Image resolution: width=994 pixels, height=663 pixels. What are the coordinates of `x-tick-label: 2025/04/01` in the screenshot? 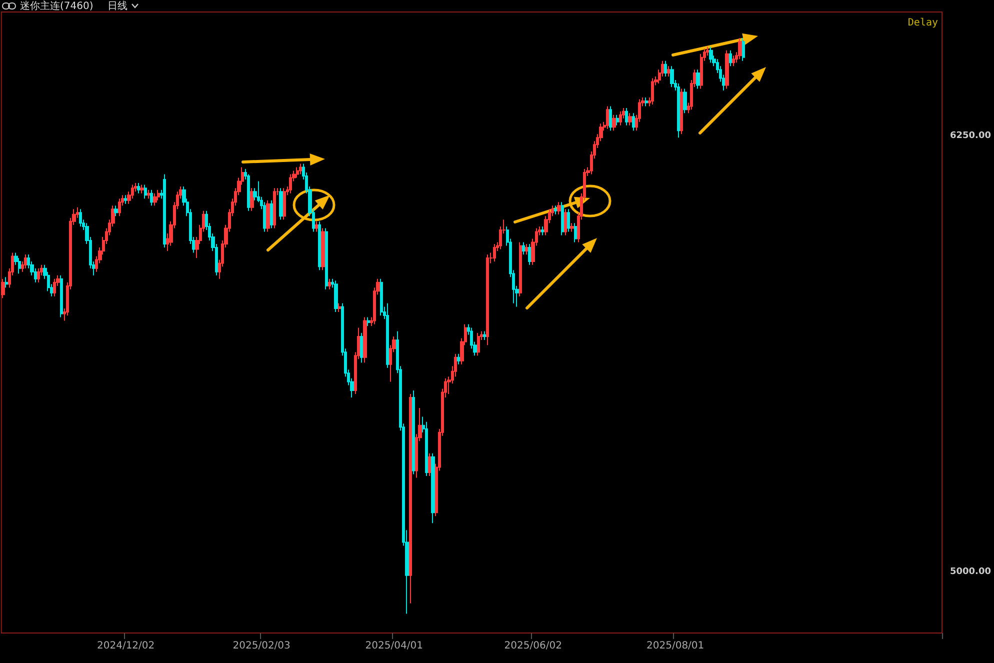 It's located at (394, 646).